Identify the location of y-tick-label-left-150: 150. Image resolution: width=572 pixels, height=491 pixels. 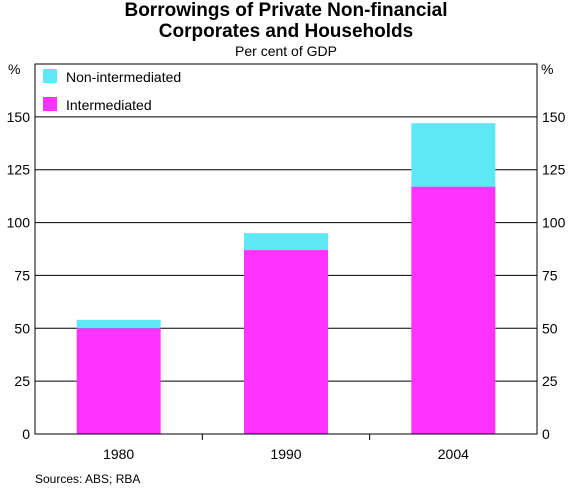
(19, 117).